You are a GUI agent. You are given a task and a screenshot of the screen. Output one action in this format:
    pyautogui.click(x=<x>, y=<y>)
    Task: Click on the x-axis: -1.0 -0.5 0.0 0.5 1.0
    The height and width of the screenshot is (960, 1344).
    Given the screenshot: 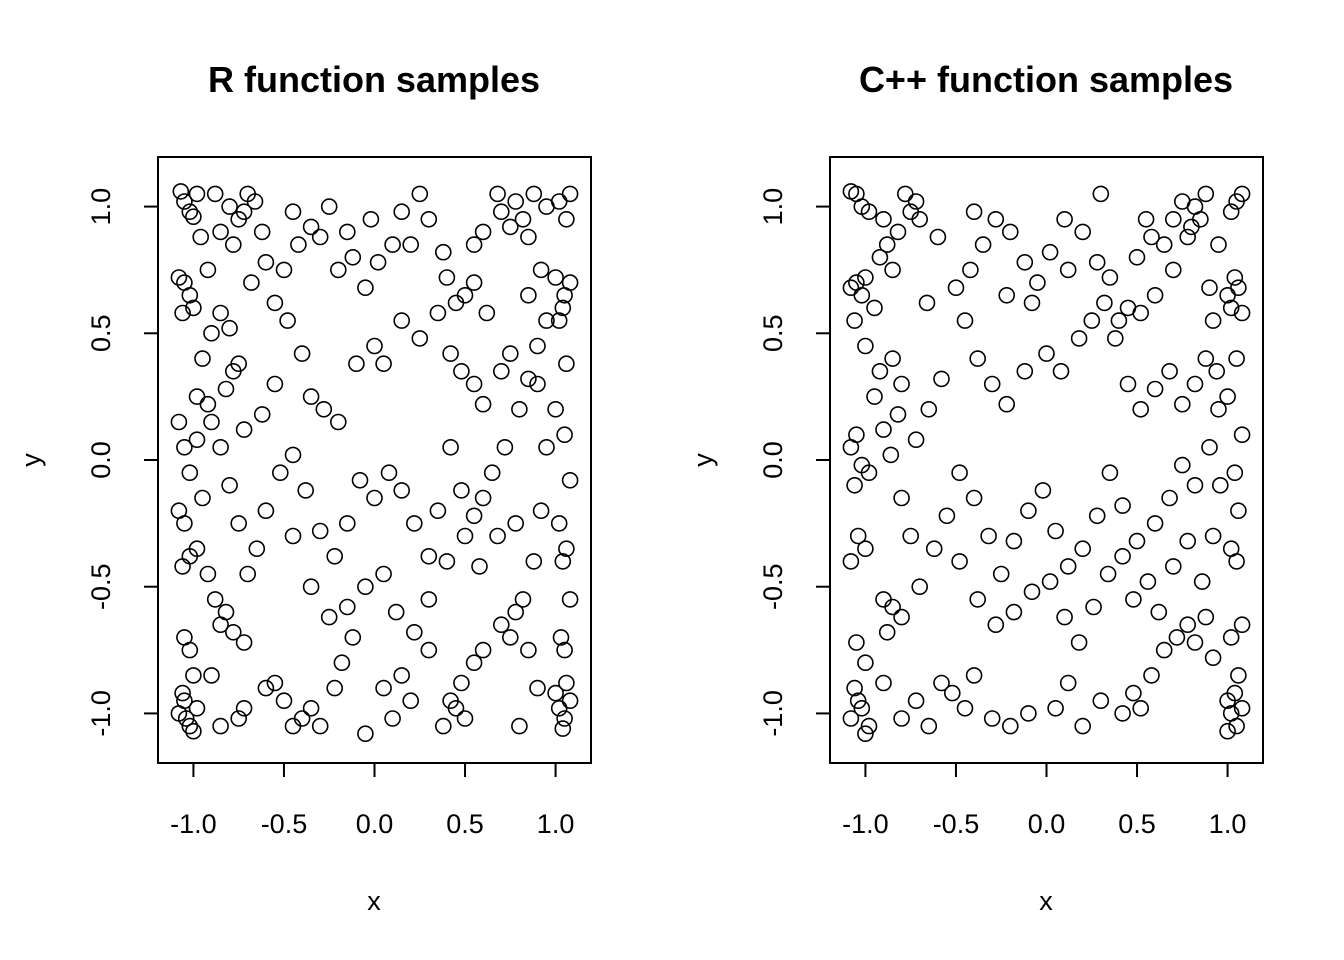 What is the action you would take?
    pyautogui.click(x=1044, y=800)
    